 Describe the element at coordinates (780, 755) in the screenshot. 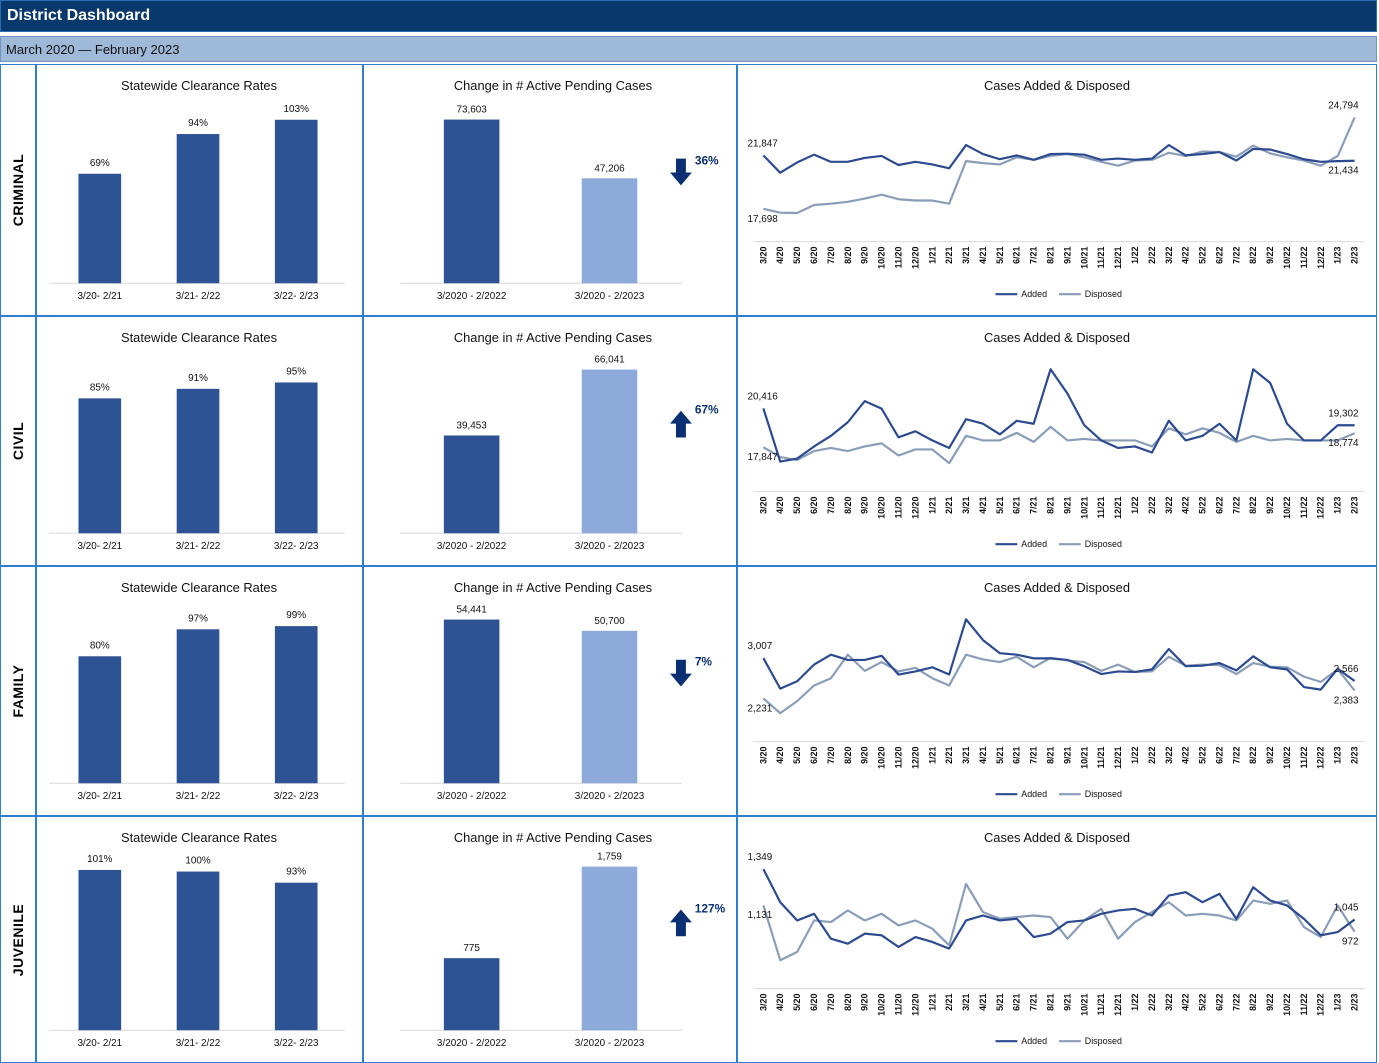

I see `month-tick-label: 4/20` at that location.